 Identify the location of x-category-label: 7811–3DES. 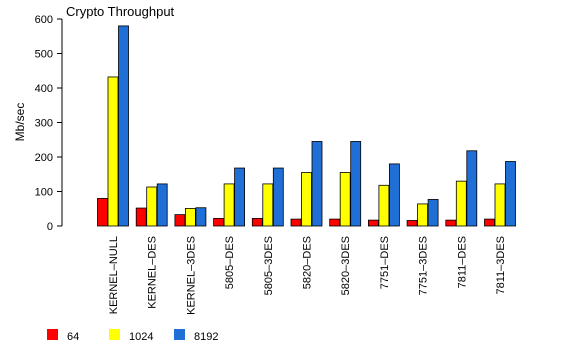
(501, 265).